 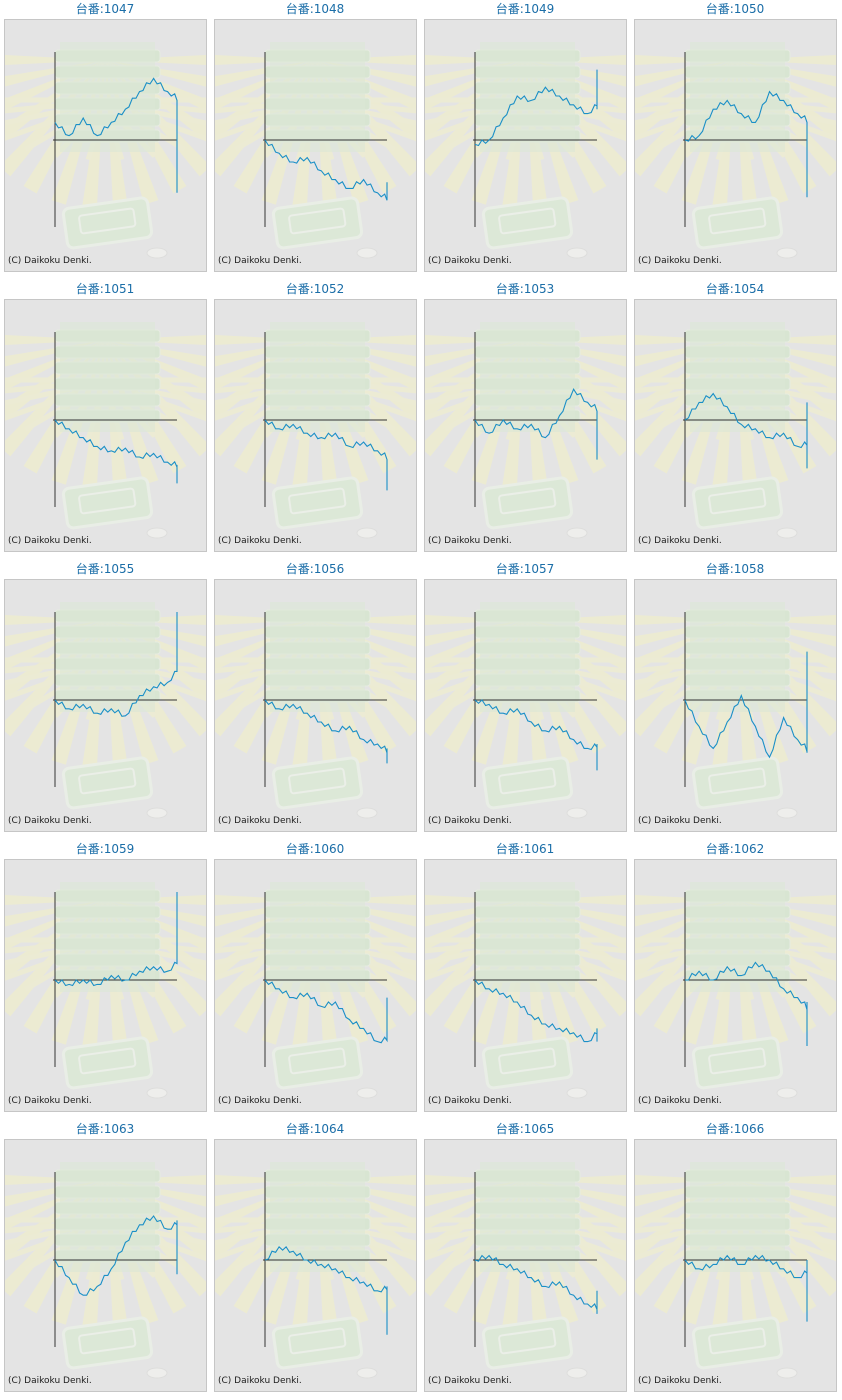 What do you see at coordinates (315, 569) in the screenshot?
I see `chart-title: 台番:1056` at bounding box center [315, 569].